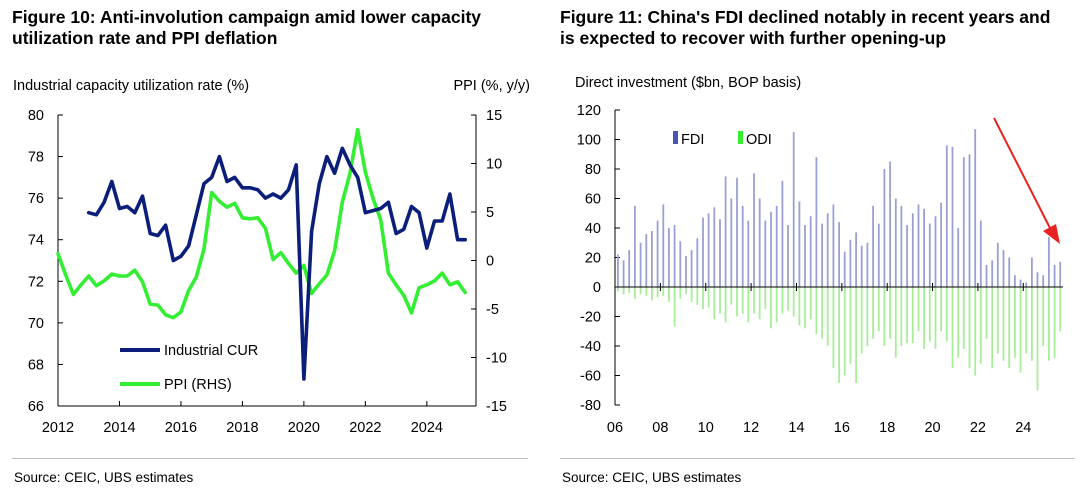 This screenshot has width=1080, height=500. What do you see at coordinates (1023, 428) in the screenshot?
I see `x-tick-label: 24` at bounding box center [1023, 428].